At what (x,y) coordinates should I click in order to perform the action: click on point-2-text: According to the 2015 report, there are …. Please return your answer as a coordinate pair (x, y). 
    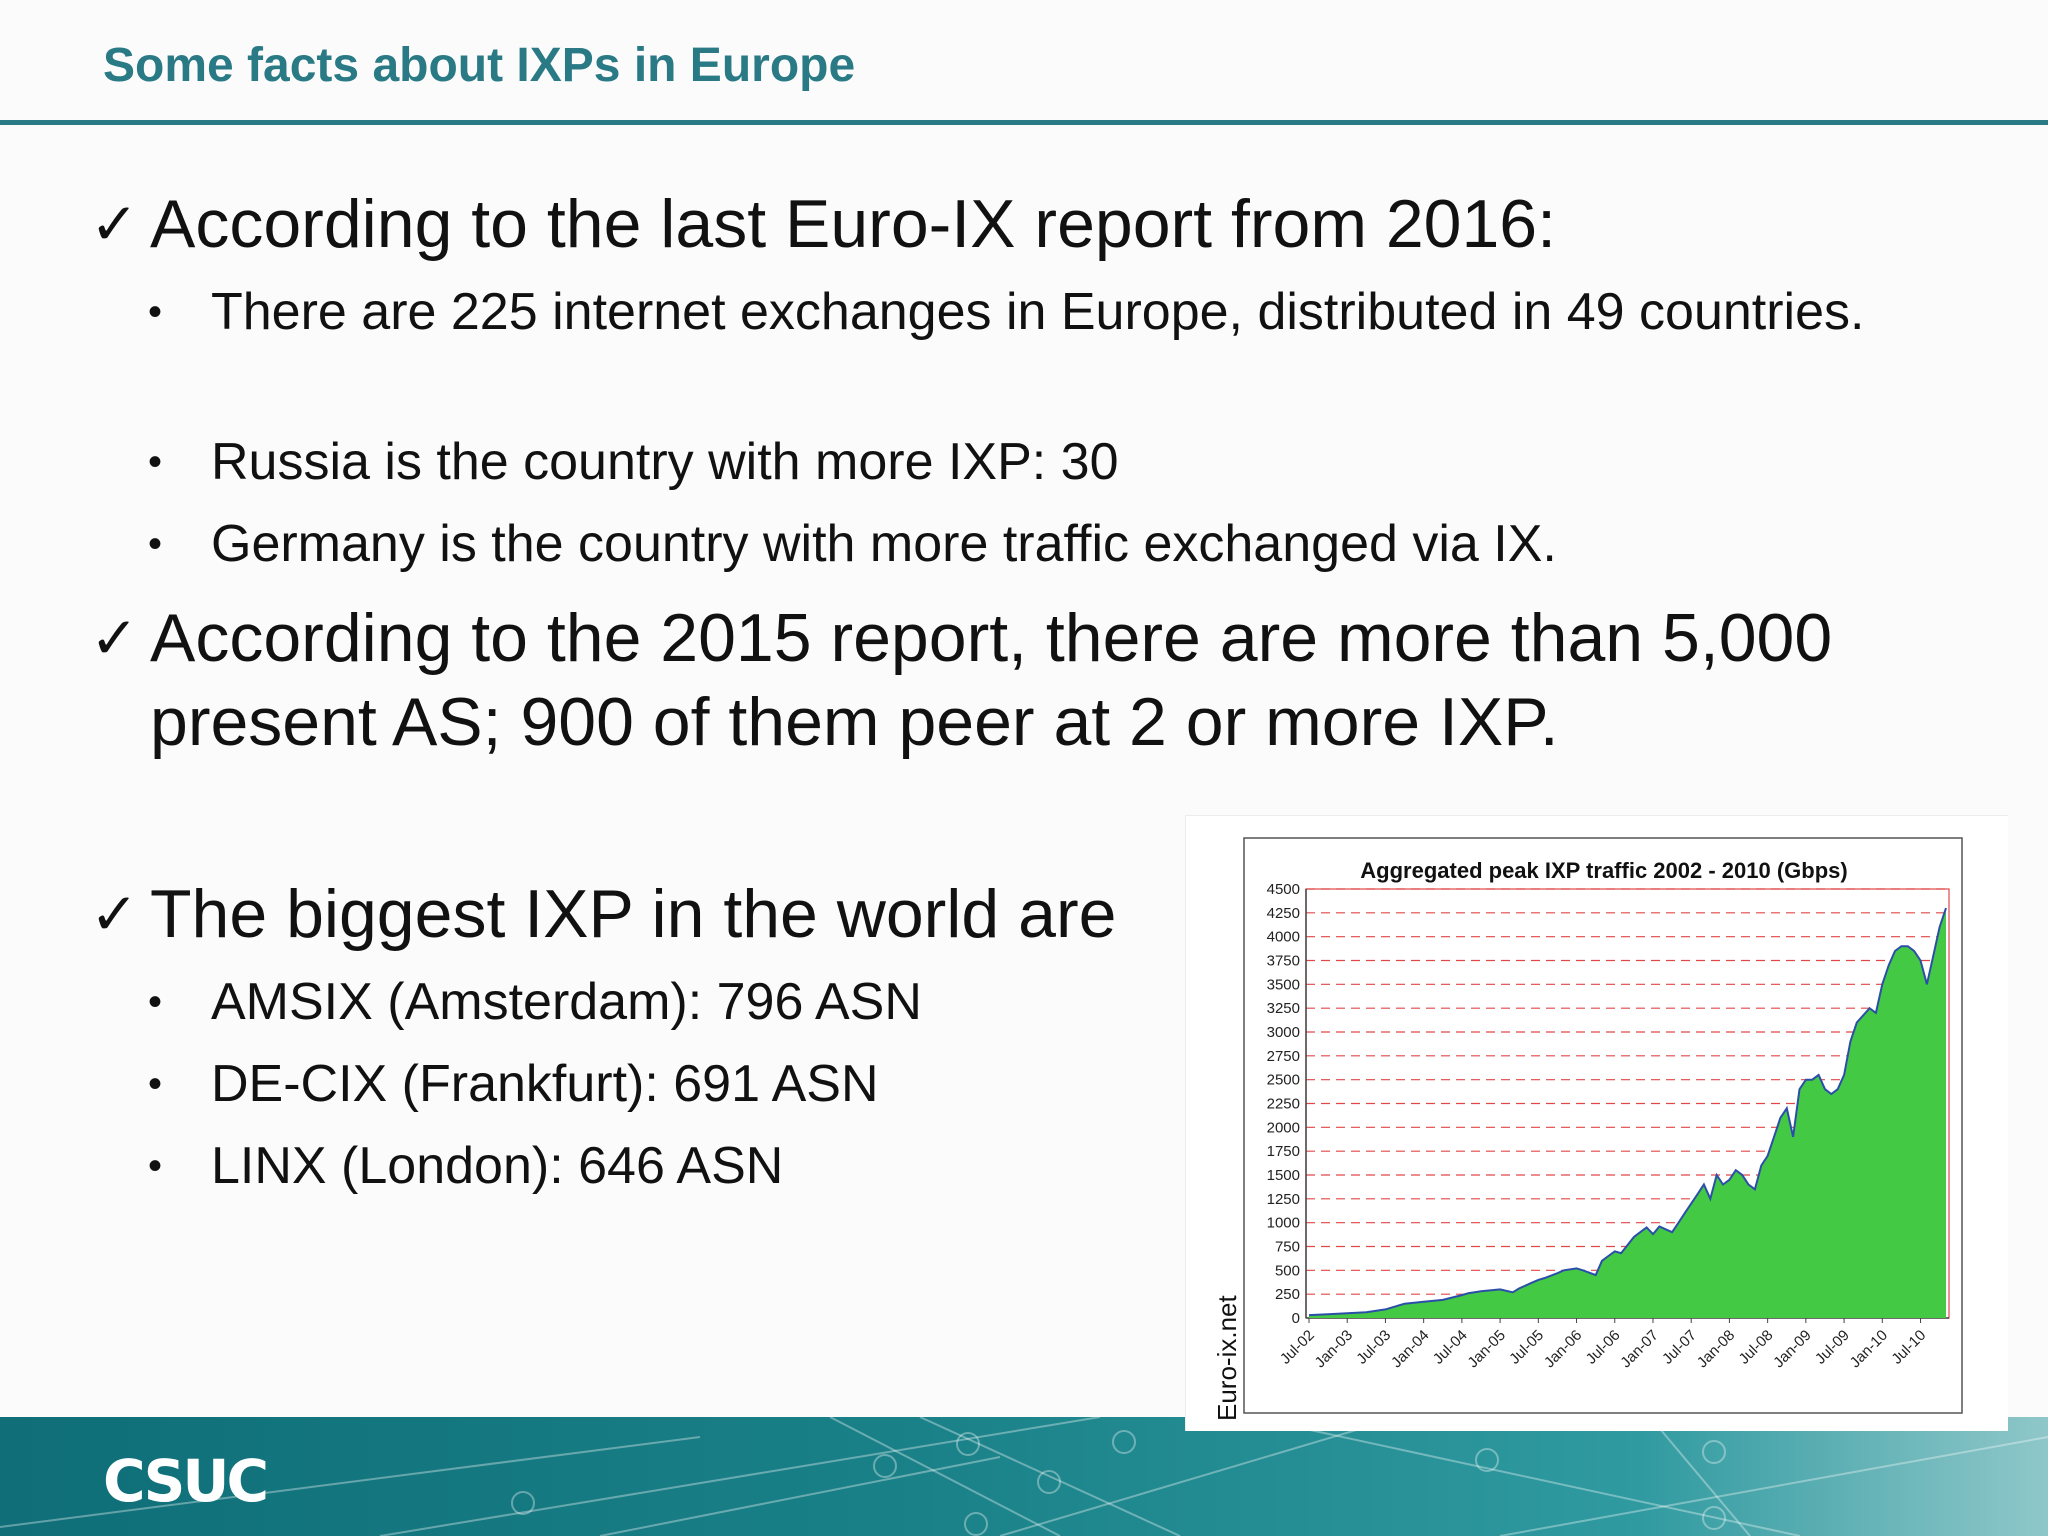
    Looking at the image, I should click on (991, 680).